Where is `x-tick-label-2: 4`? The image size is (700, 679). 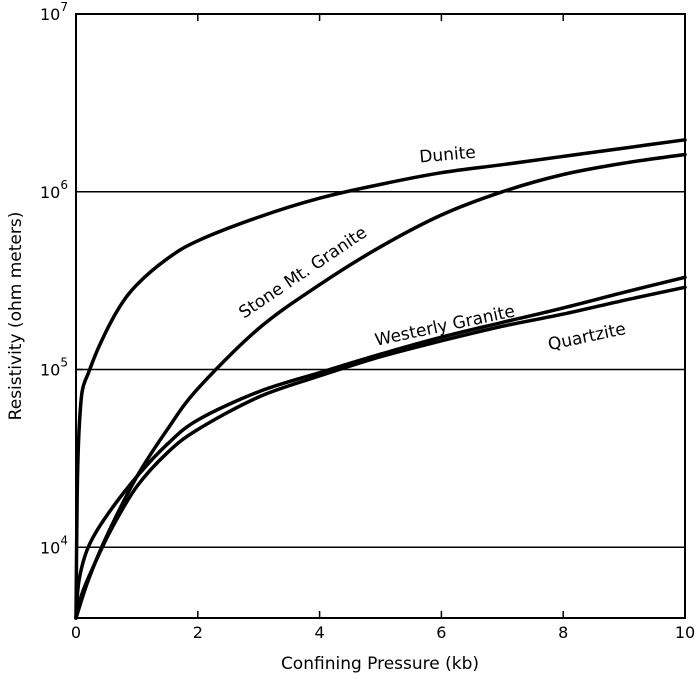
x-tick-label-2: 4 is located at coordinates (320, 632).